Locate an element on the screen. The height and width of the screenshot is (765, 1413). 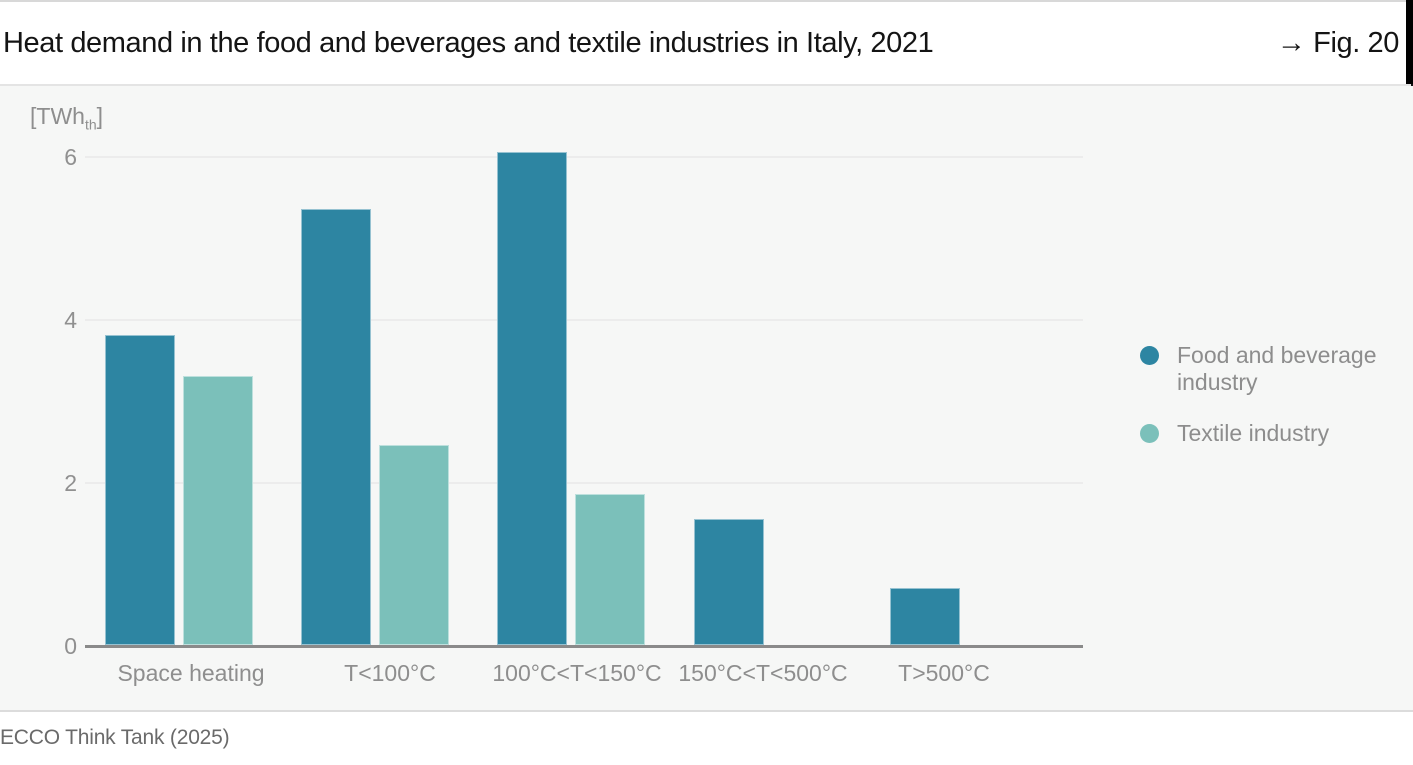
x-axis-line is located at coordinates (584, 646).